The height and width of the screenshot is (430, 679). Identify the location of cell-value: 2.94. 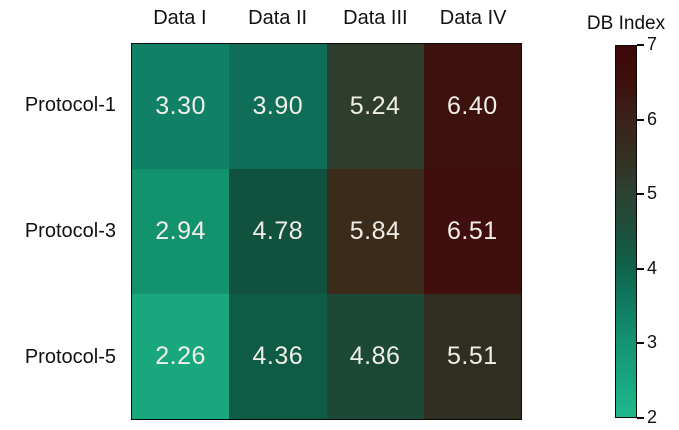
(180, 231).